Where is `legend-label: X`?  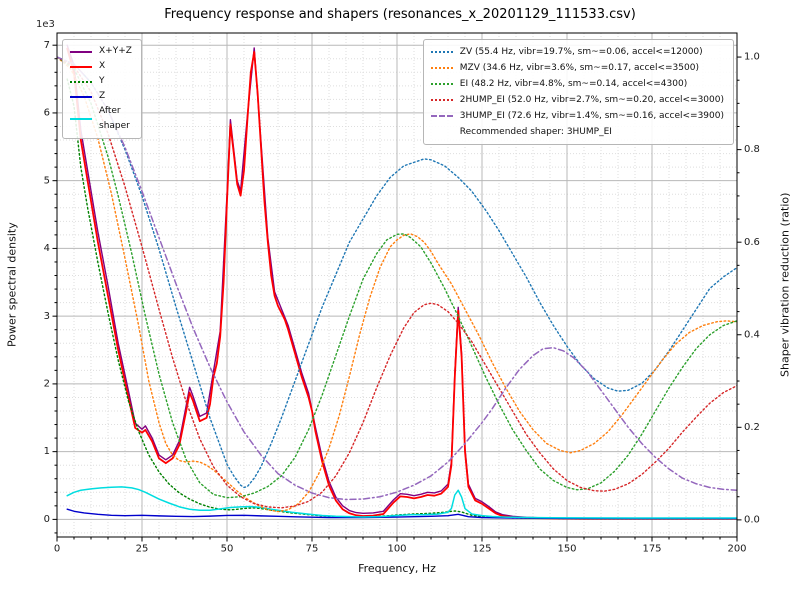
legend-label: X is located at coordinates (102, 66).